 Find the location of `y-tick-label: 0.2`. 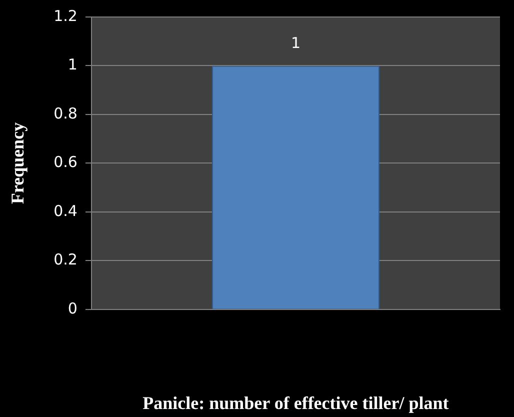

y-tick-label: 0.2 is located at coordinates (66, 259).